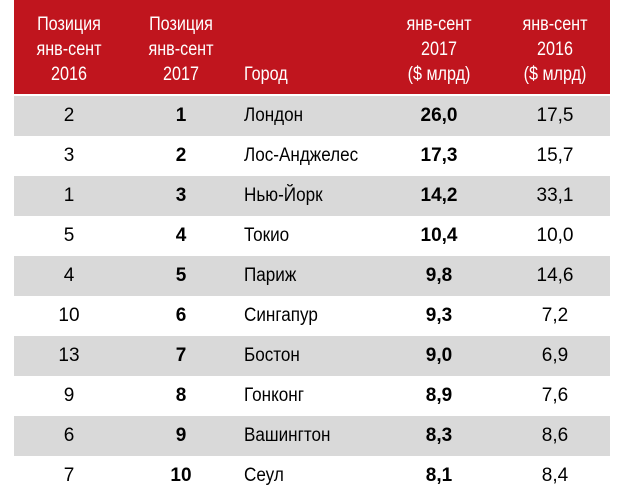 The width and height of the screenshot is (621, 502). What do you see at coordinates (439, 155) in the screenshot?
I see `value-2017-cell: 17,3` at bounding box center [439, 155].